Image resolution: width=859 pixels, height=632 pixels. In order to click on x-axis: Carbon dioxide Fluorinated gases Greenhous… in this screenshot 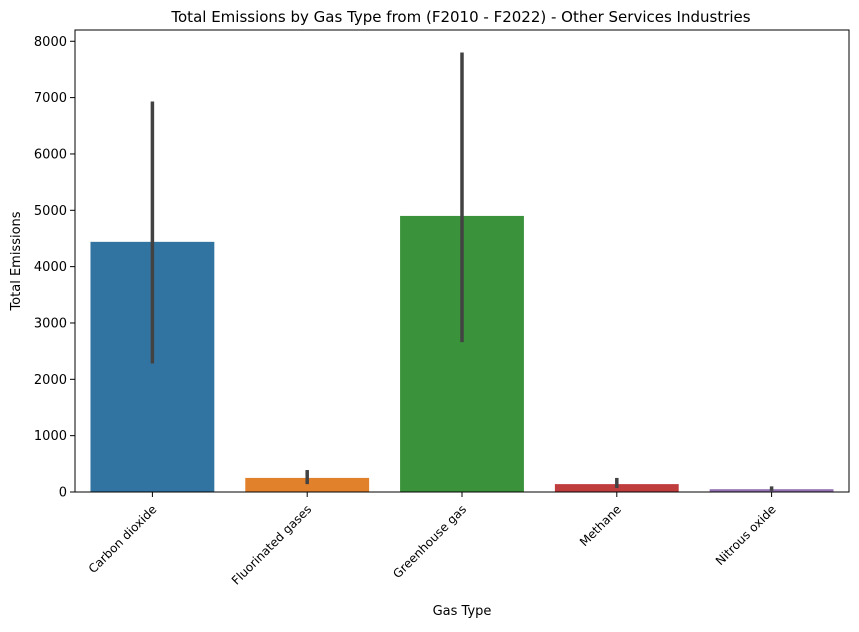, I will do `click(432, 540)`.